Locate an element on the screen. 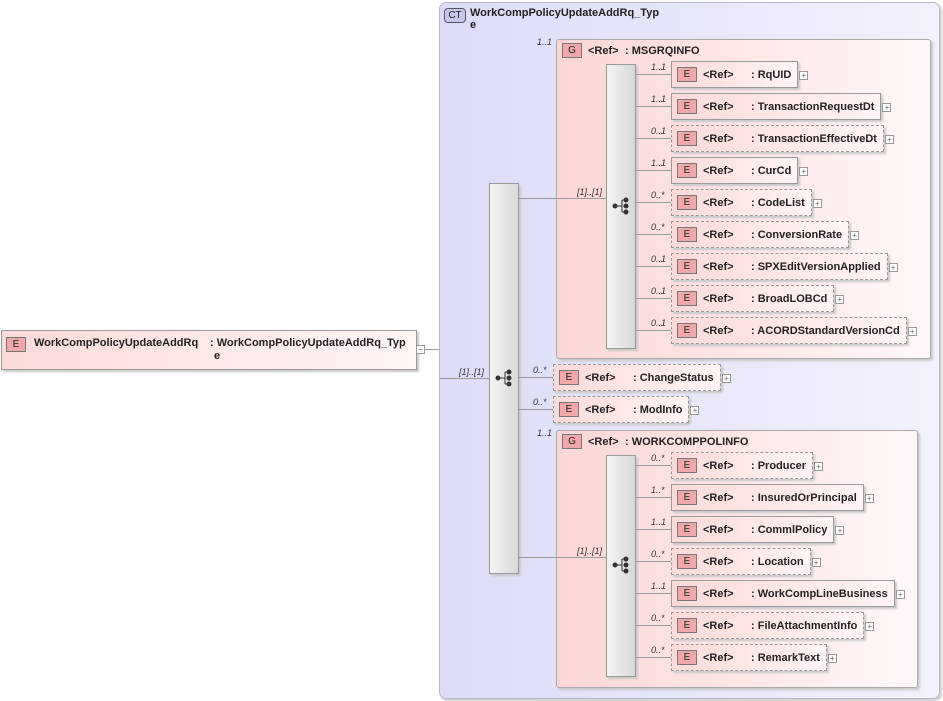 This screenshot has height=701, width=943. element-box: E <Ref>: RemarkText is located at coordinates (749, 657).